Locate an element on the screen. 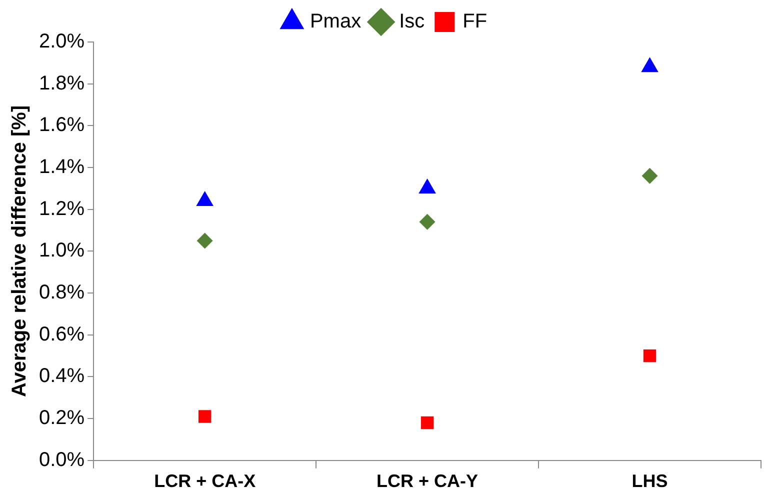 The image size is (771, 500). legend-label: Isc is located at coordinates (412, 21).